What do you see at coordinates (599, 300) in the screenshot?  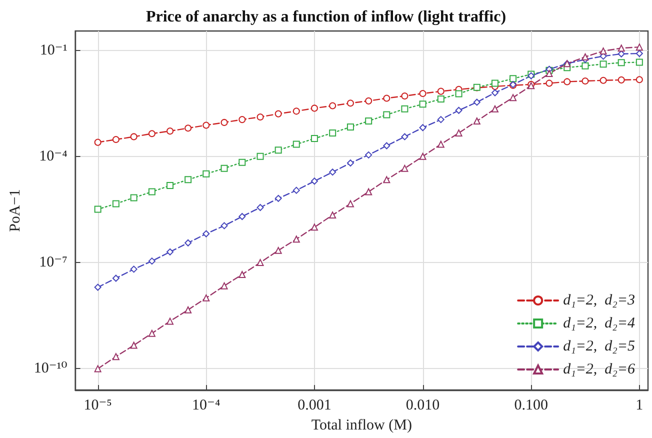 I see `legend-label: d₁=2, d₂=3` at bounding box center [599, 300].